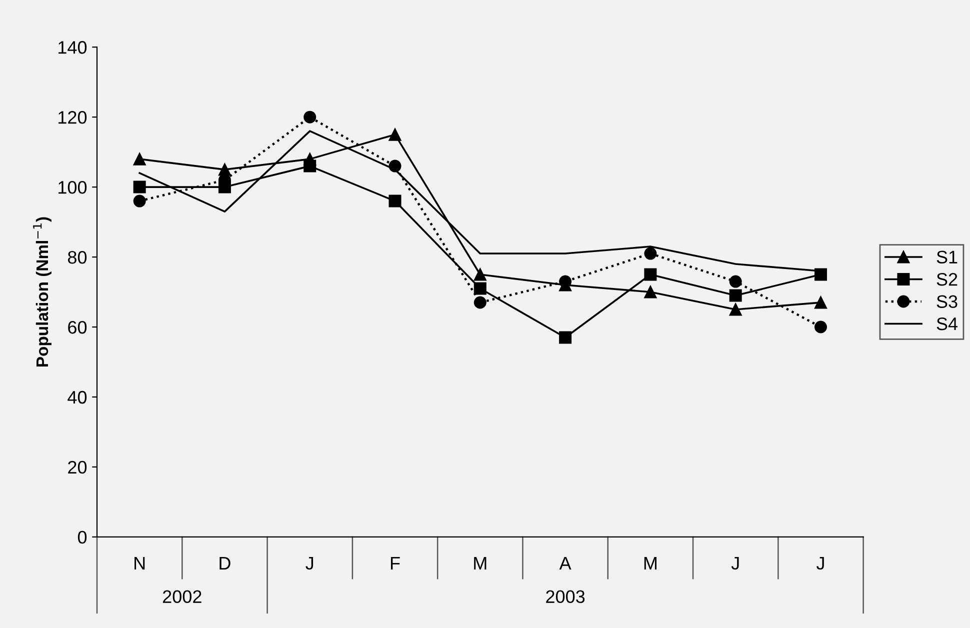  Describe the element at coordinates (77, 467) in the screenshot. I see `y-tick-label: 20` at that location.